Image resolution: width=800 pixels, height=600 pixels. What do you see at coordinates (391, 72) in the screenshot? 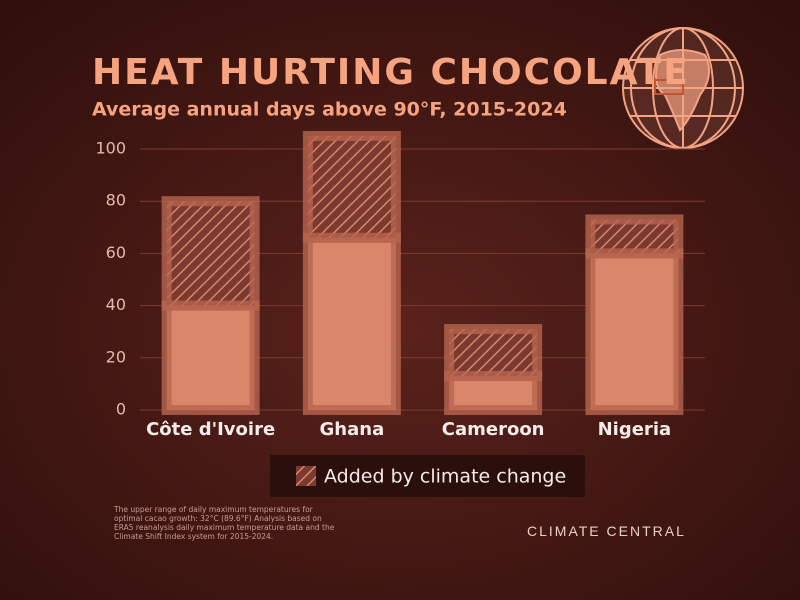
I see `chart-title: HEAT HURTING CHOCOLATE` at bounding box center [391, 72].